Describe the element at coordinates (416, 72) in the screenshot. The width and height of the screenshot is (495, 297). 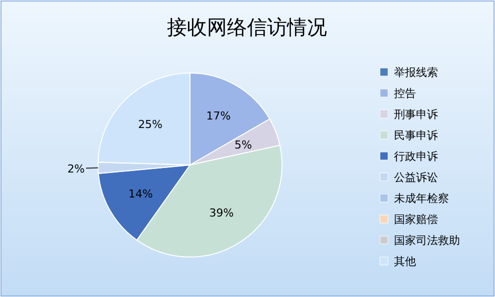
I see `legend-label: 举报线索` at that location.